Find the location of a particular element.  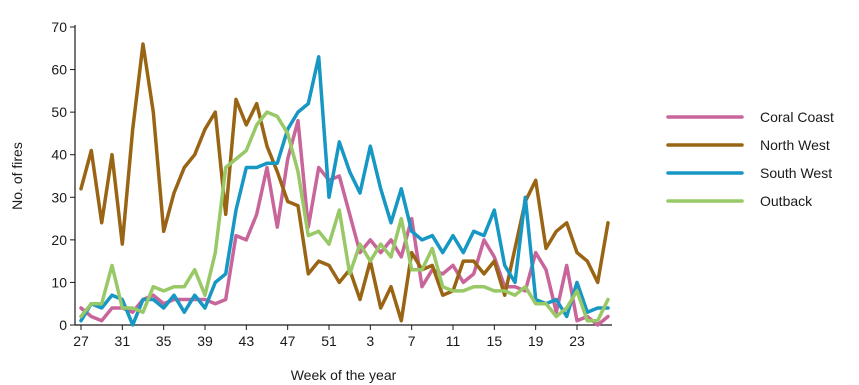

y-tick-label: 10 is located at coordinates (59, 282).